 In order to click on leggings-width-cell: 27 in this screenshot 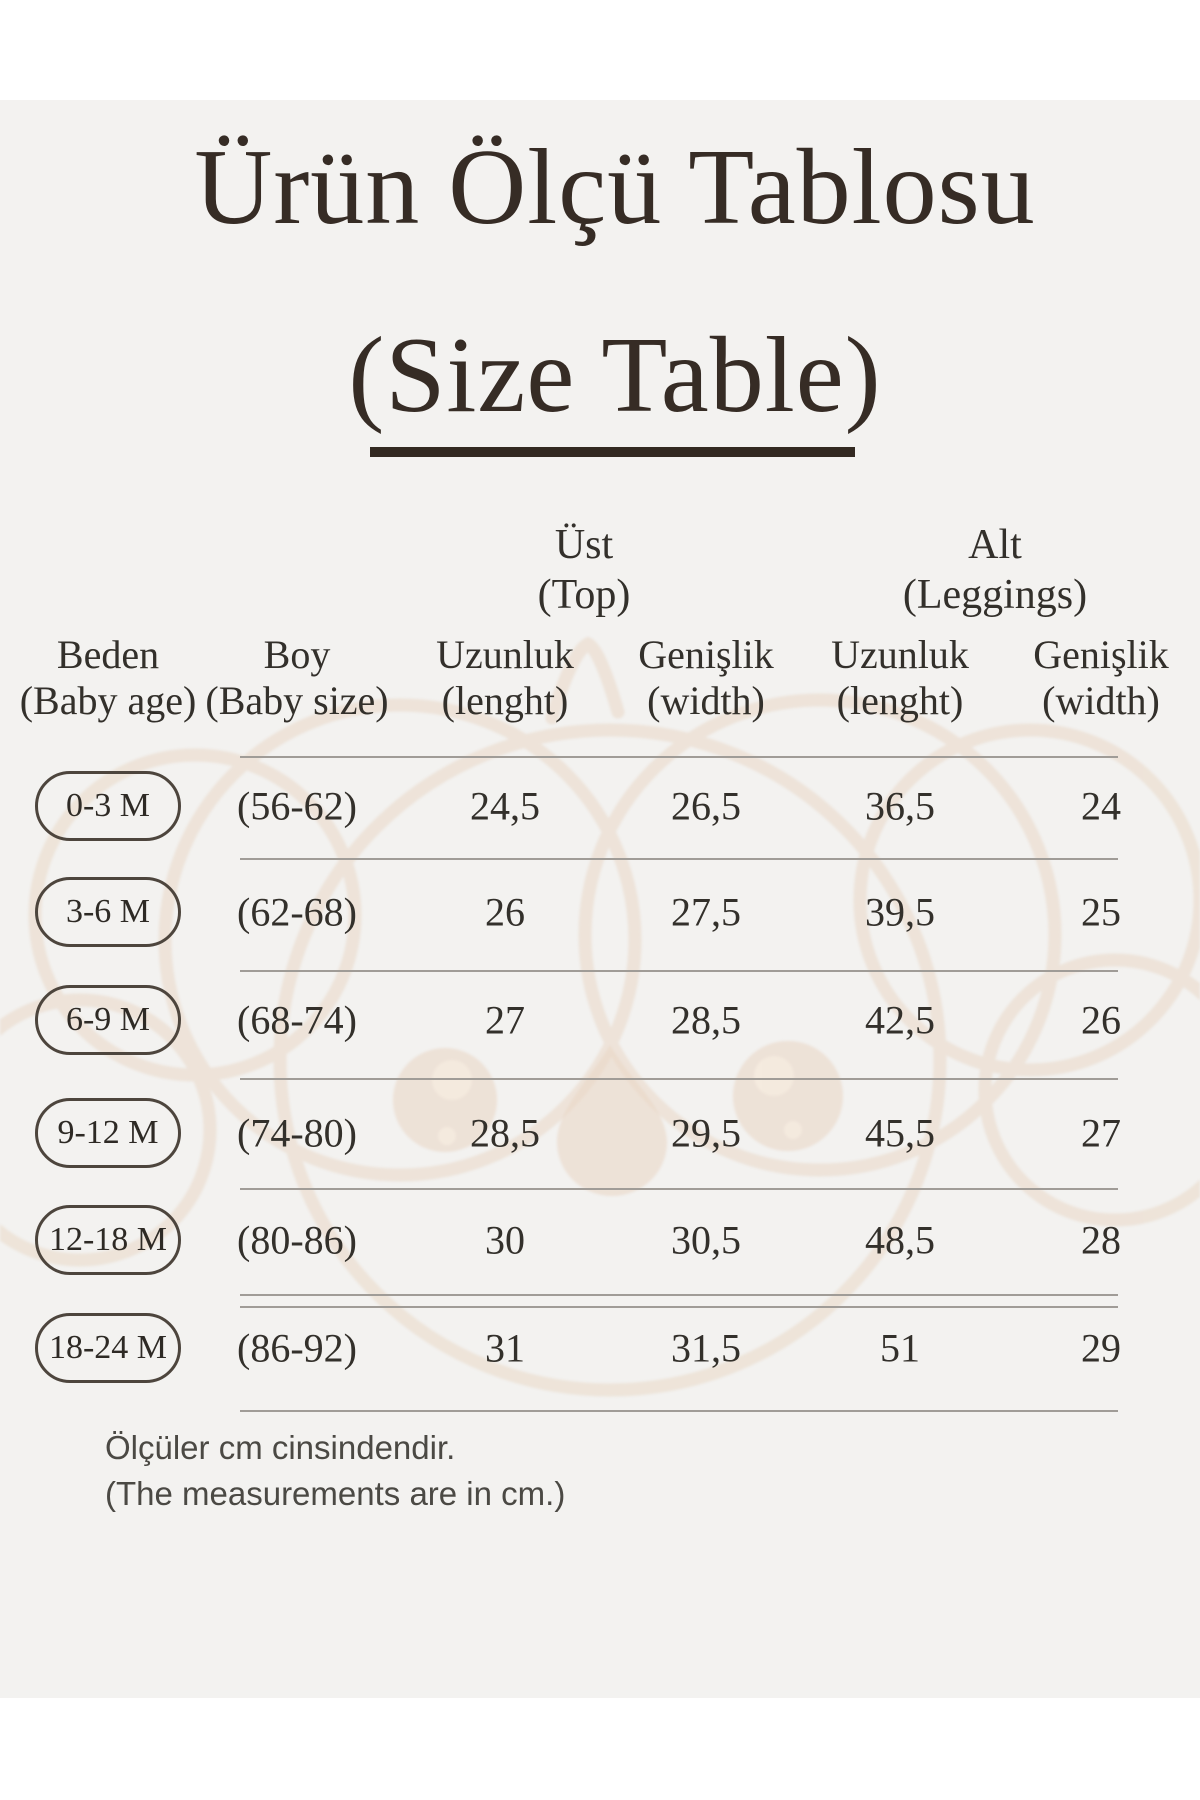, I will do `click(1101, 1133)`.